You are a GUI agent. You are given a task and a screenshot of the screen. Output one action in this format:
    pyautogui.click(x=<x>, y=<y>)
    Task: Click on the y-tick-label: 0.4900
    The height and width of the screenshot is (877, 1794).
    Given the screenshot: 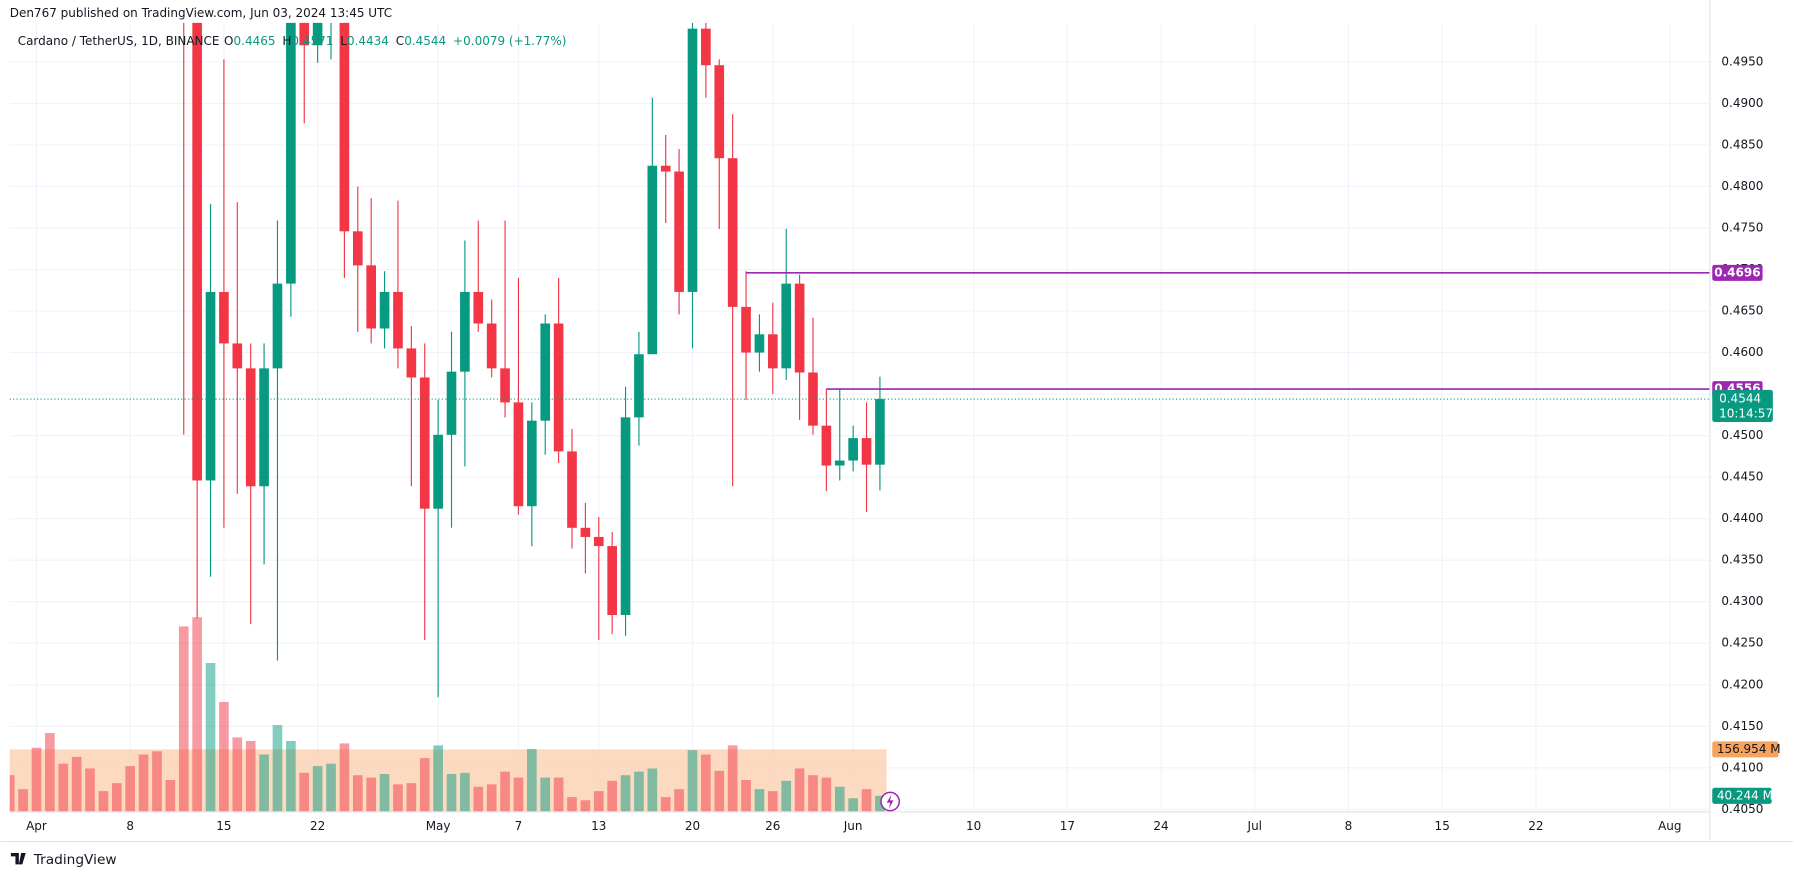 What is the action you would take?
    pyautogui.click(x=1742, y=103)
    